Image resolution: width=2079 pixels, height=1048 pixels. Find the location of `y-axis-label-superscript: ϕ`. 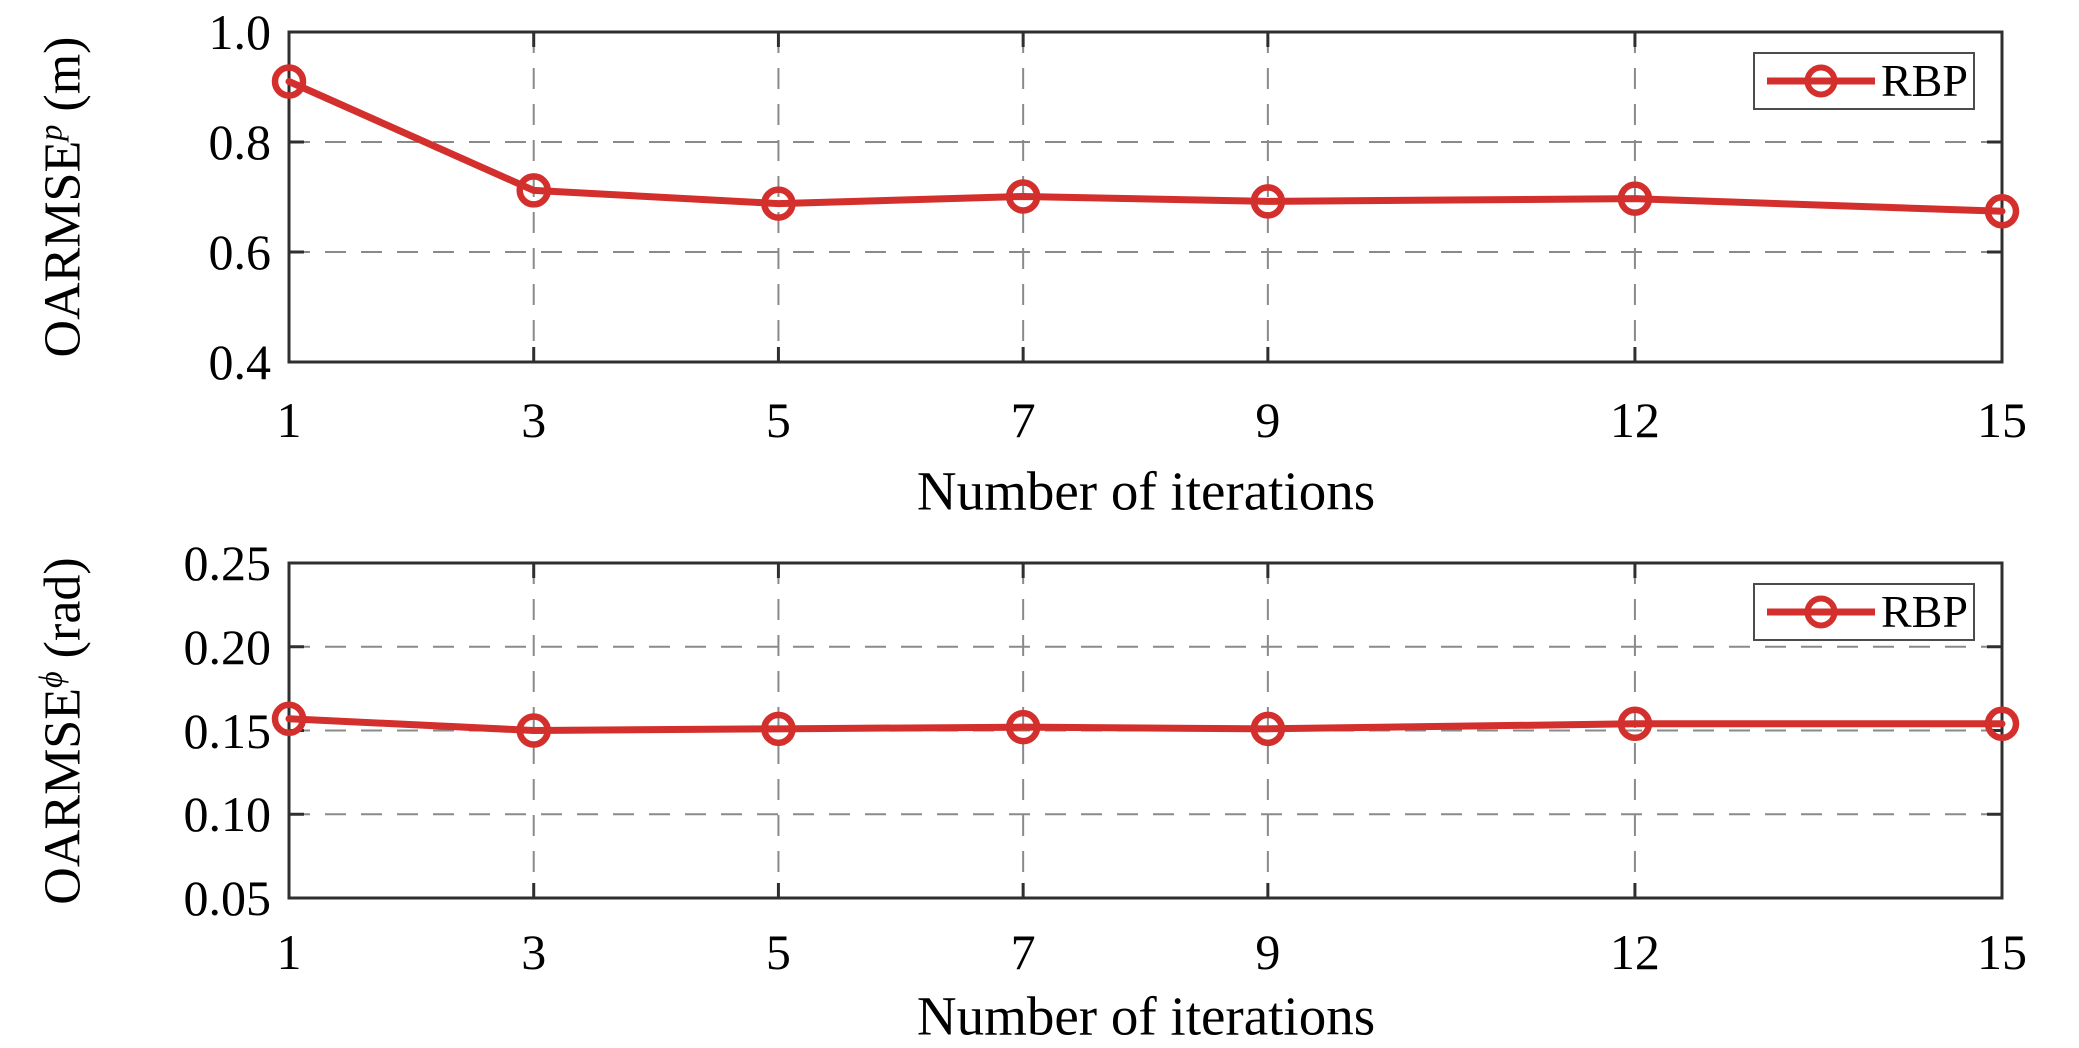

y-axis-label-superscript: ϕ is located at coordinates (50, 679).